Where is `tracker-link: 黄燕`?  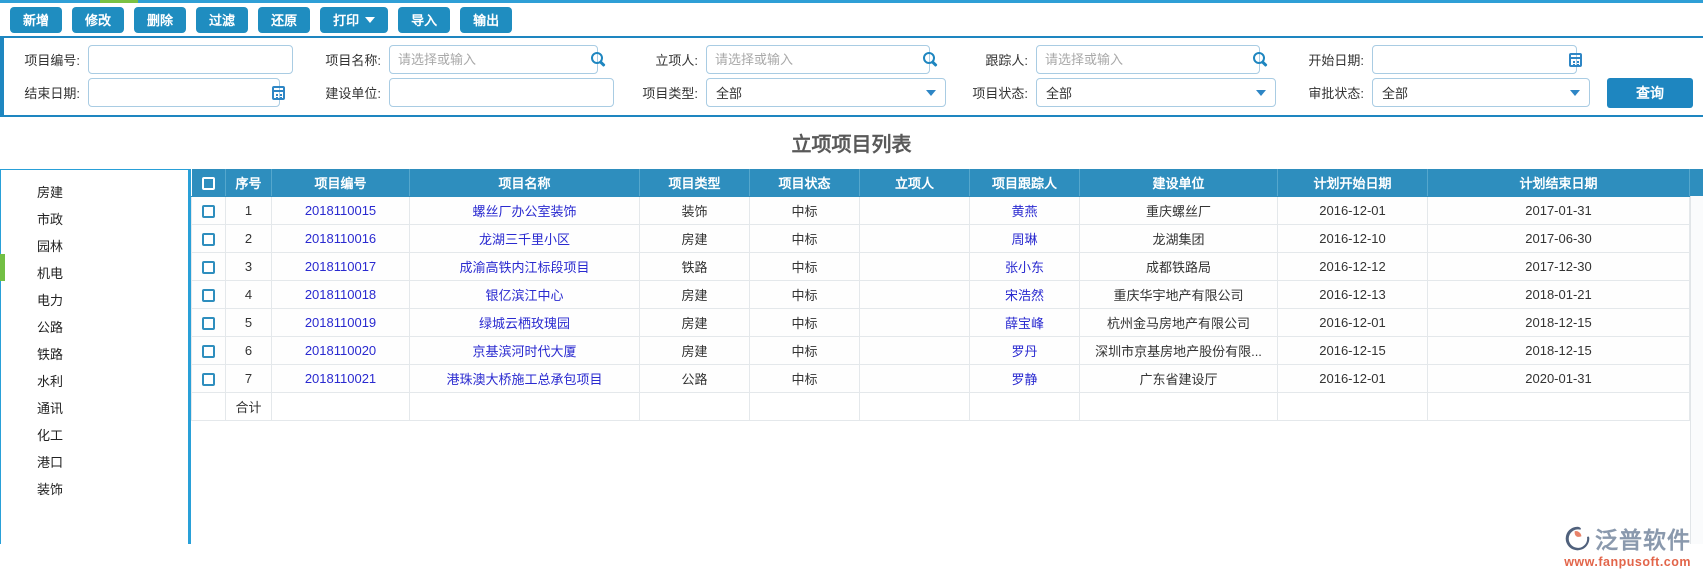 tracker-link: 黄燕 is located at coordinates (1024, 211).